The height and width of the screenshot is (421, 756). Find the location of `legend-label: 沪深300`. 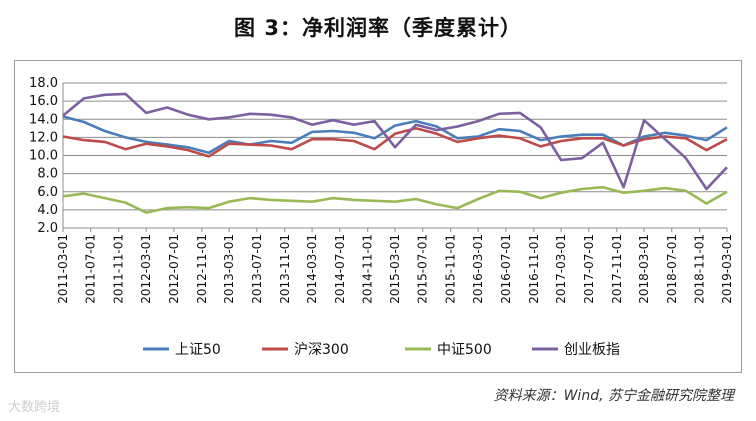

legend-label: 沪深300 is located at coordinates (321, 350).